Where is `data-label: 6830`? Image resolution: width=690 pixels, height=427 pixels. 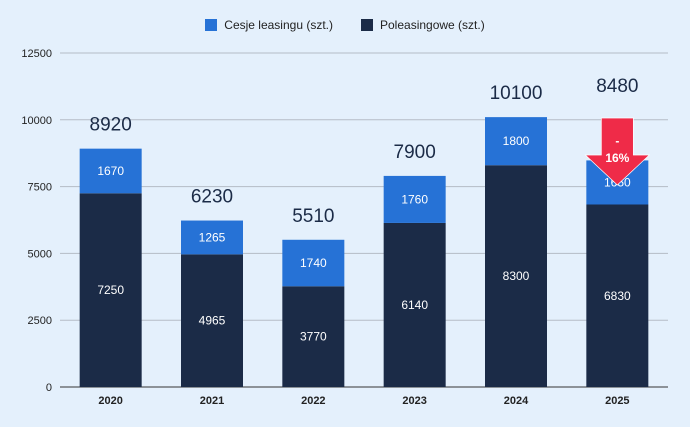
data-label: 6830 is located at coordinates (617, 296).